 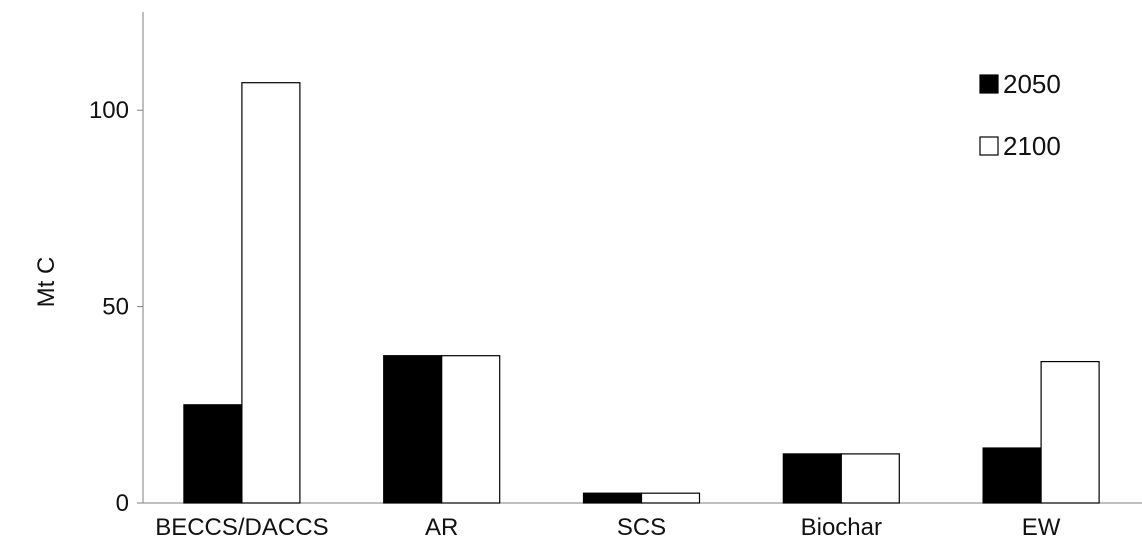 I want to click on bar-2050-ew, so click(x=1012, y=475).